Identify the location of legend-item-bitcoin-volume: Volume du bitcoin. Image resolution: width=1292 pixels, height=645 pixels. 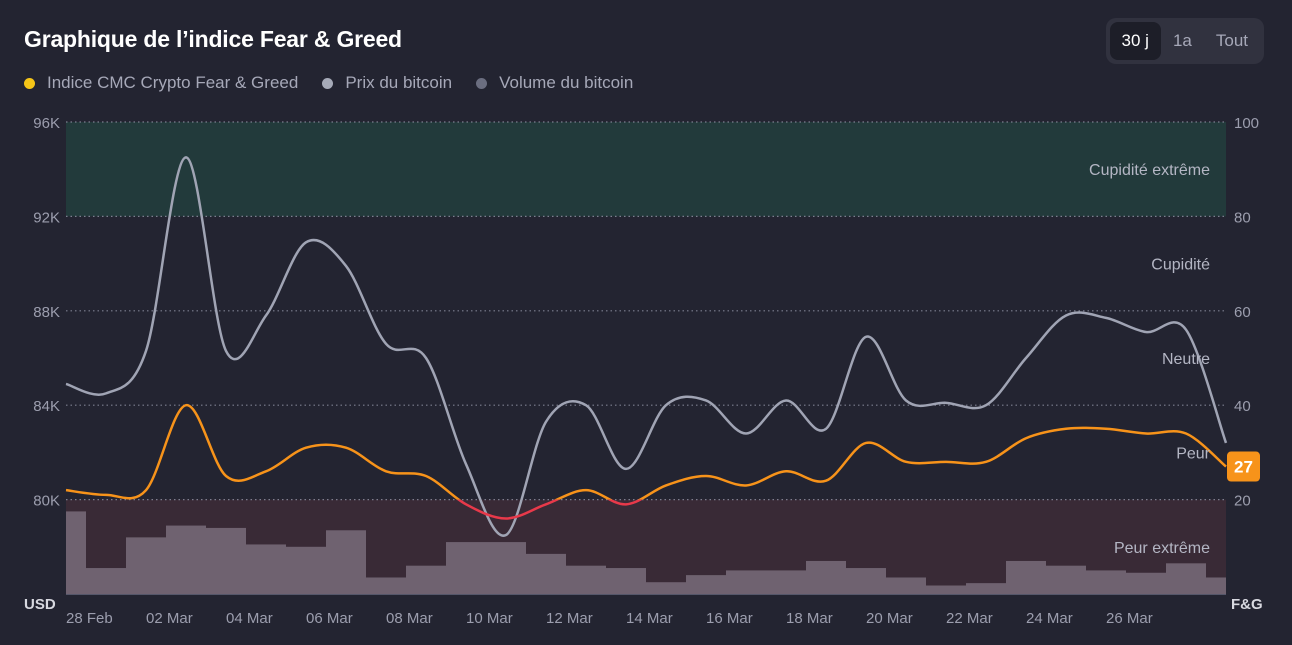
(554, 83).